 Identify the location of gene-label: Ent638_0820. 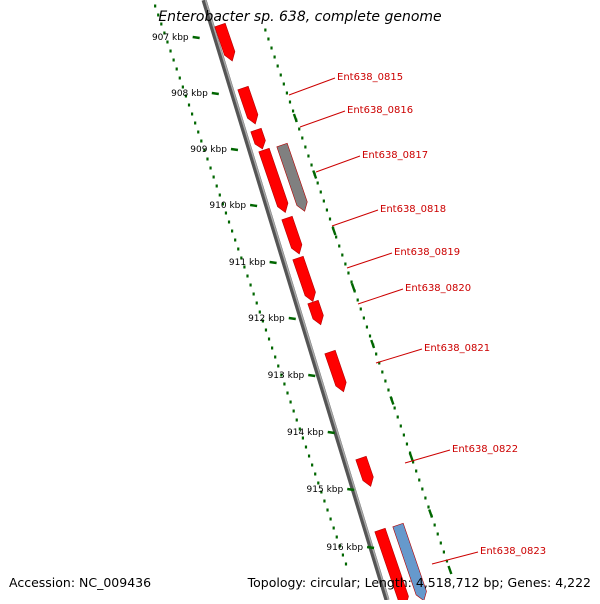
(438, 288).